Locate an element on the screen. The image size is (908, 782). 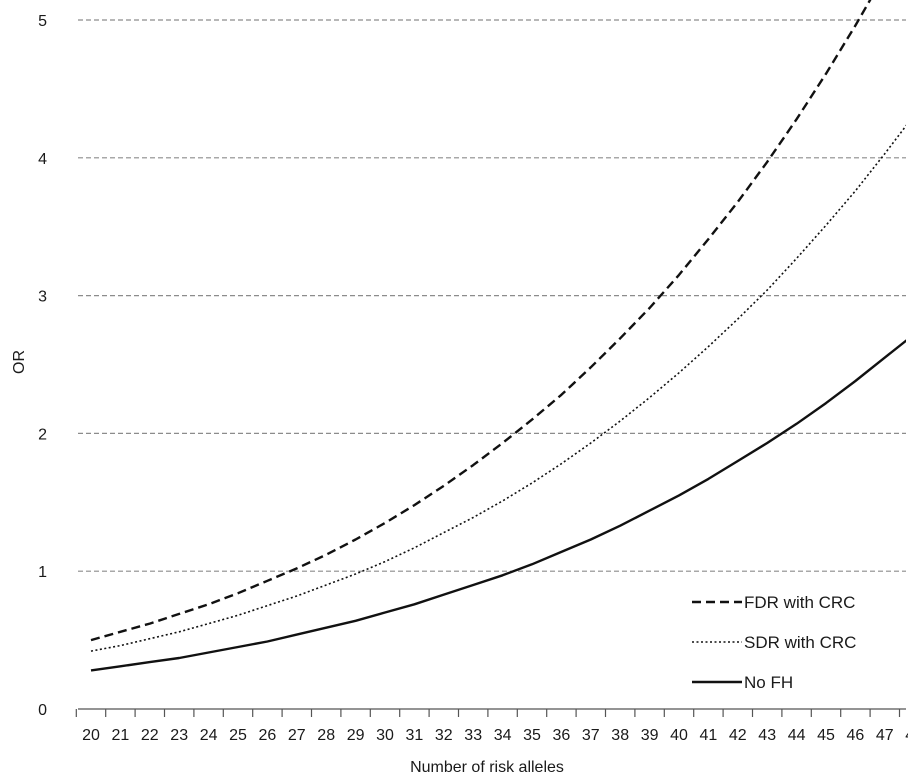
legend-label: FDR with CRC is located at coordinates (799, 602).